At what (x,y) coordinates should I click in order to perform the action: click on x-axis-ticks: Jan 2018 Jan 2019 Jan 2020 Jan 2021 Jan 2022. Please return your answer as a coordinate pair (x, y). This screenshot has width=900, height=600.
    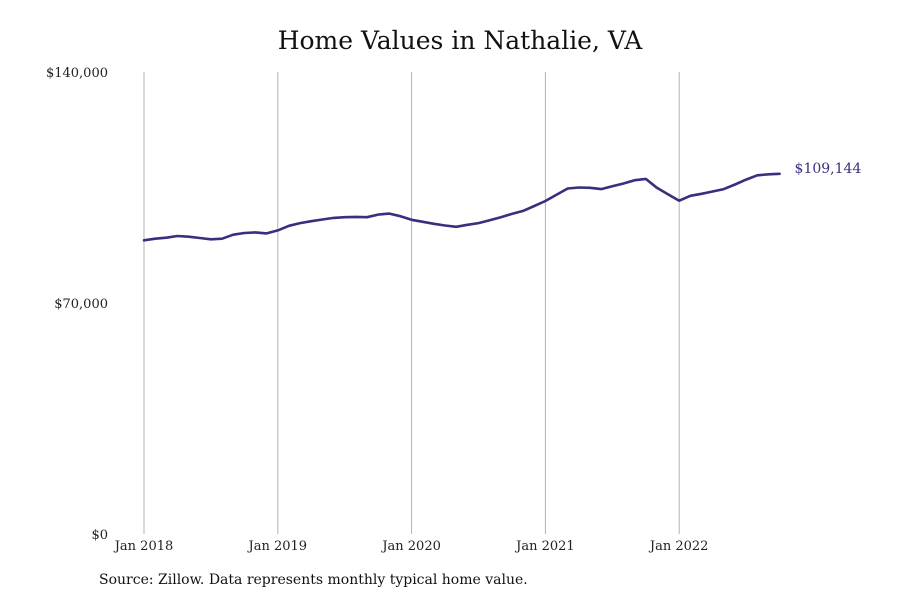
    Looking at the image, I should click on (411, 546).